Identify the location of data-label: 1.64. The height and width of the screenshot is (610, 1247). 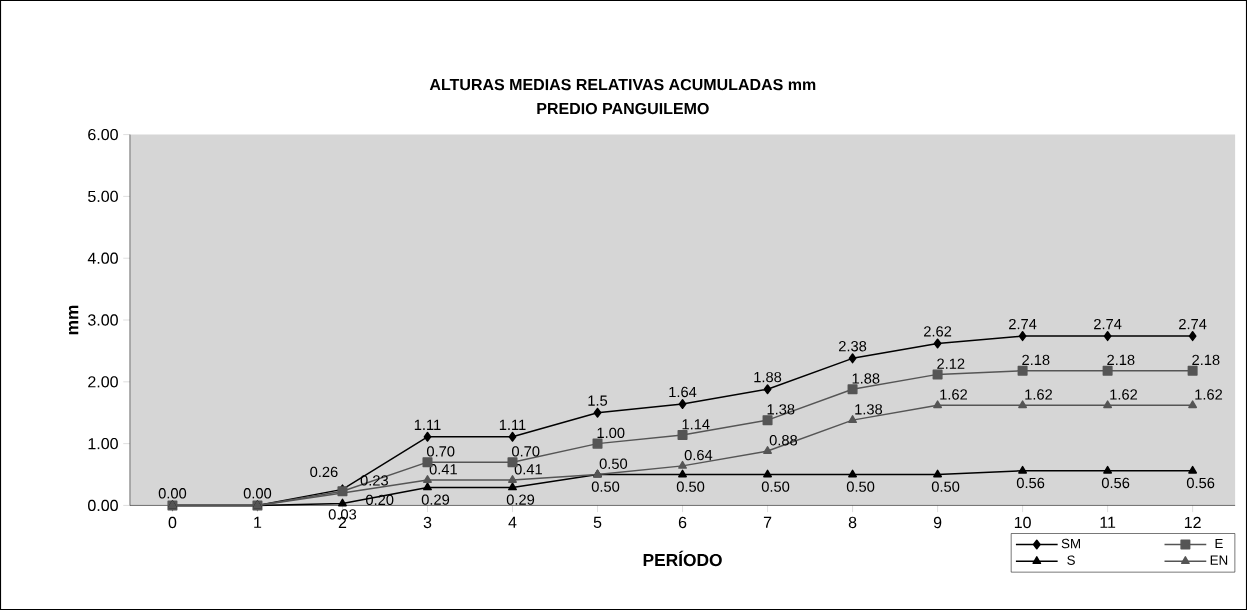
(683, 392).